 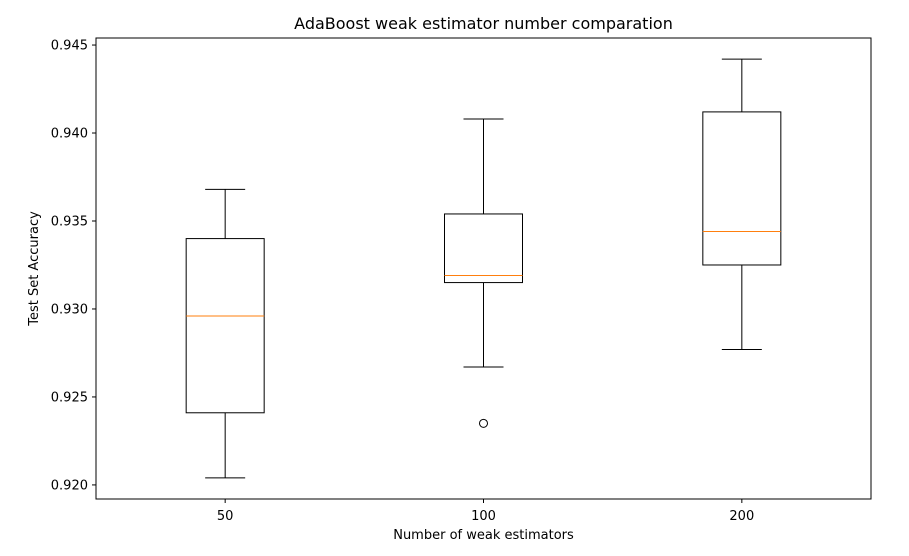 What do you see at coordinates (73, 266) in the screenshot?
I see `y-axis: 0.920 0.925 0.930 0.935 0.940 0.945` at bounding box center [73, 266].